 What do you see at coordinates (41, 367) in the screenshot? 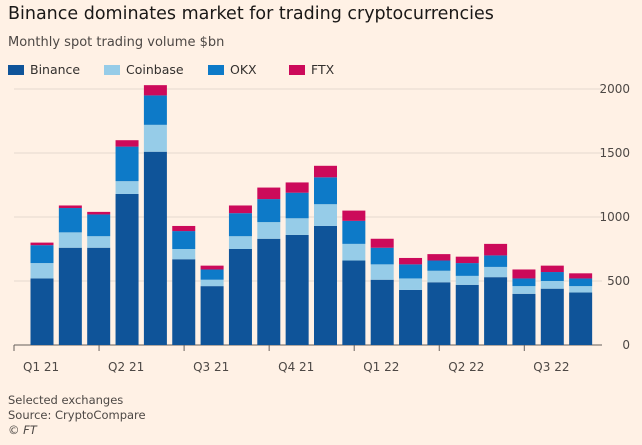
I see `x-tick-label: Q1 21` at bounding box center [41, 367].